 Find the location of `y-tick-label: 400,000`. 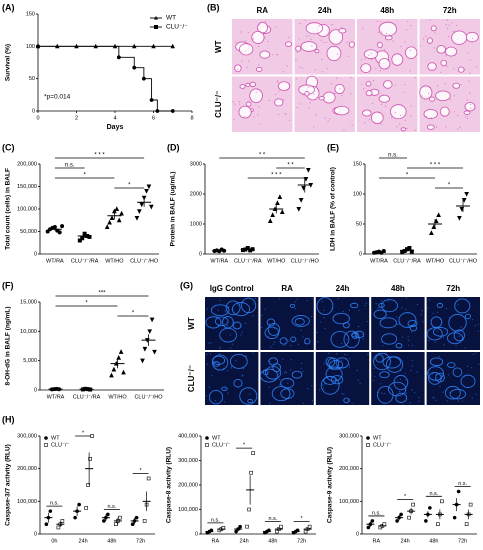

y-tick-label: 400,000 is located at coordinates (188, 436).